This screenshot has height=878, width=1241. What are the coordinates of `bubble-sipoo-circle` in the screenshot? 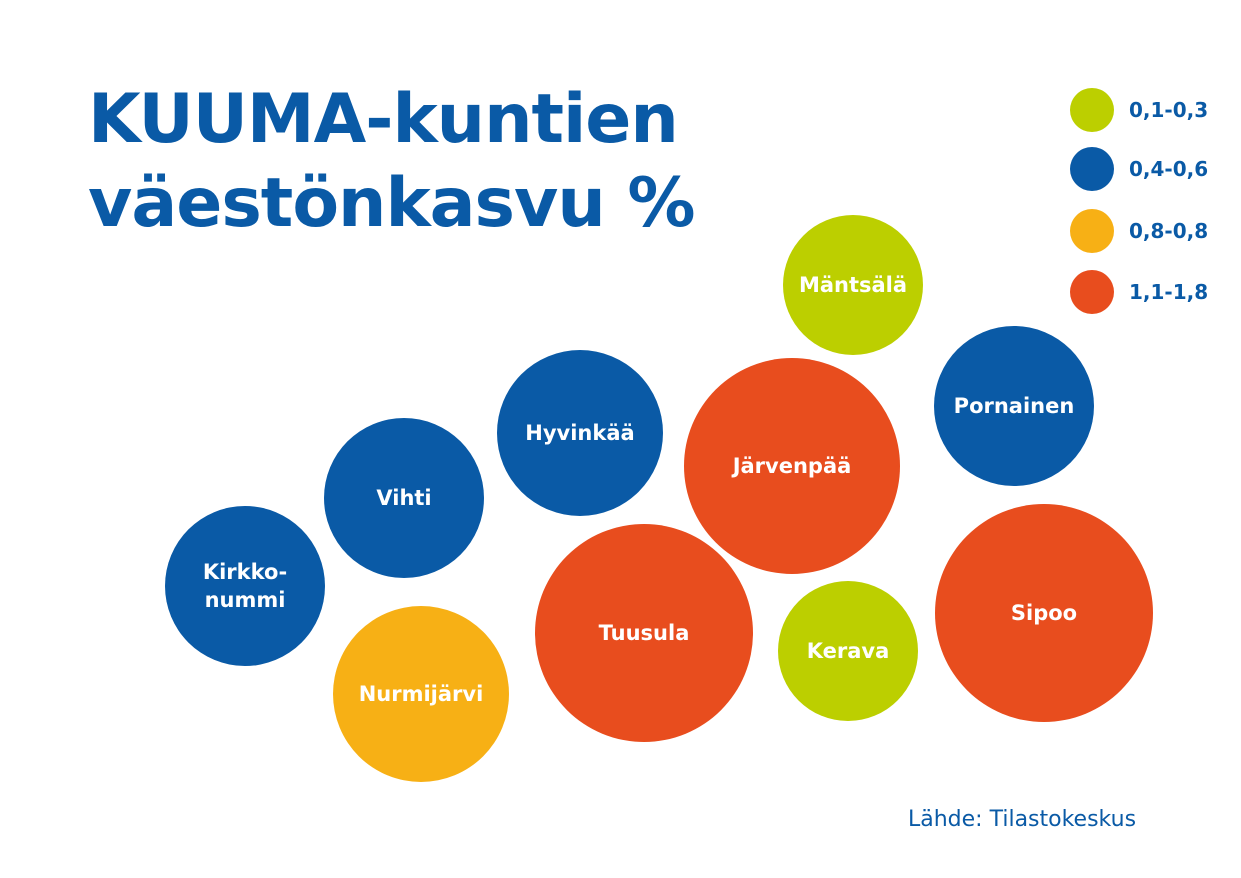 It's located at (1044, 613).